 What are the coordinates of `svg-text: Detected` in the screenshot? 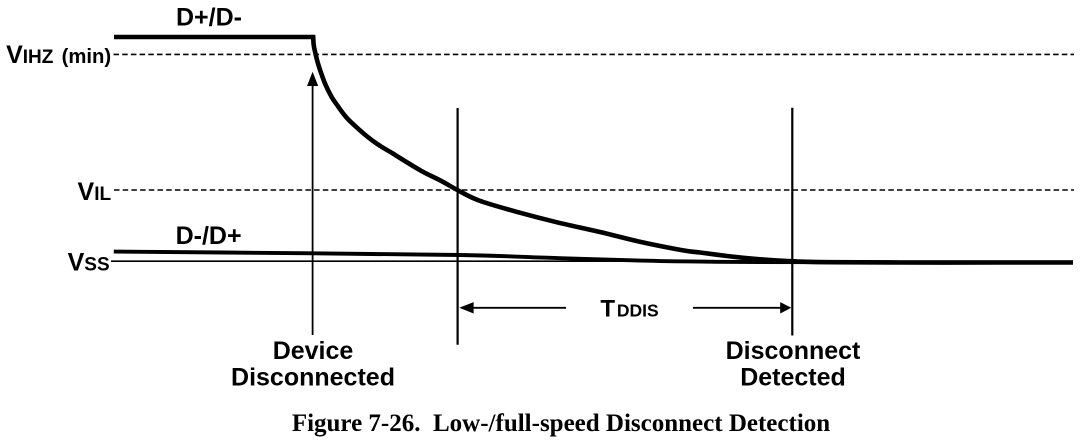 It's located at (793, 377).